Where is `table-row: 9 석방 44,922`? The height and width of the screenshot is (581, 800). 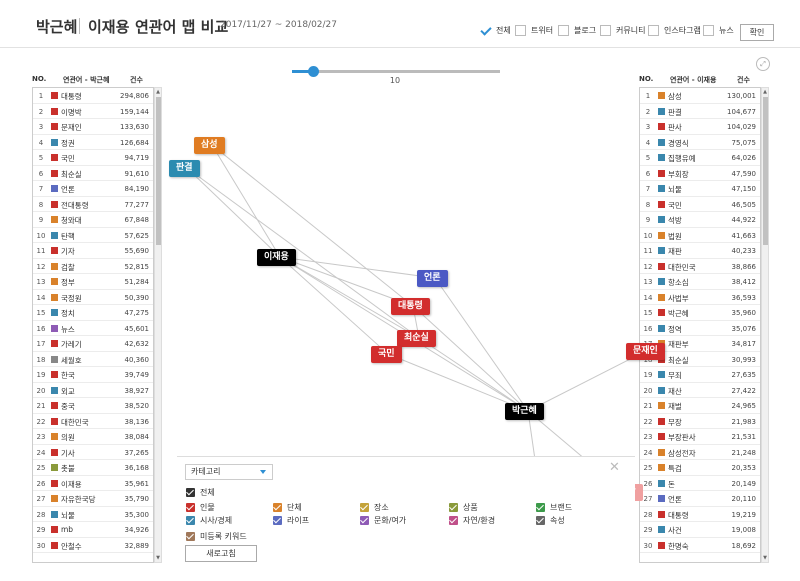
table-row: 9 석방 44,922 is located at coordinates (700, 220).